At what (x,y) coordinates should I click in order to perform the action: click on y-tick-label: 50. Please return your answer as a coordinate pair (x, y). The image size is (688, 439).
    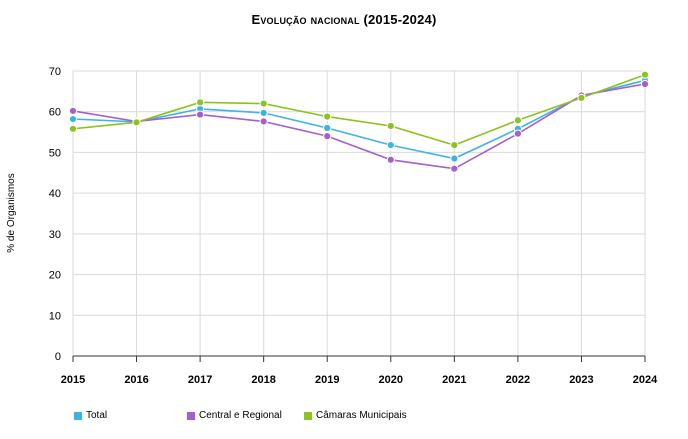
    Looking at the image, I should click on (55, 153).